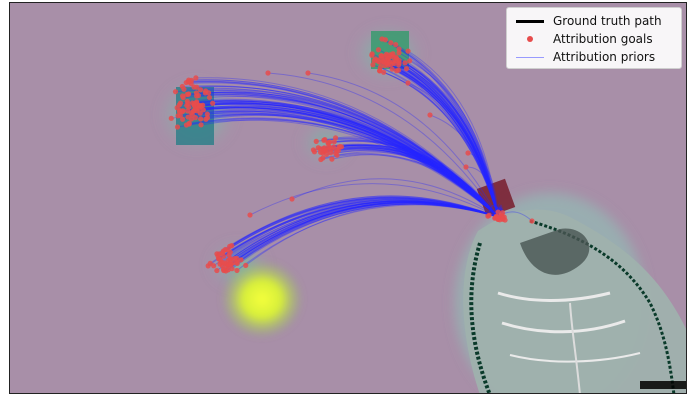  What do you see at coordinates (530, 39) in the screenshot?
I see `red-dot-icon` at bounding box center [530, 39].